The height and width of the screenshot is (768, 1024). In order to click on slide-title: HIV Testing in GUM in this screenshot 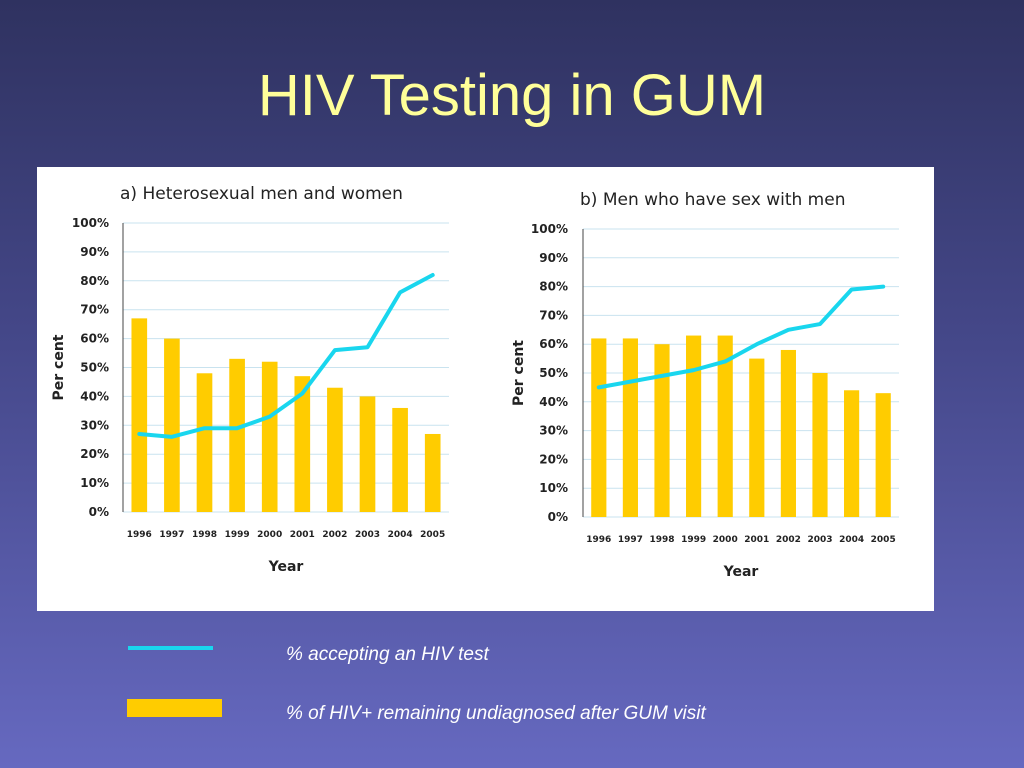, I will do `click(512, 95)`.